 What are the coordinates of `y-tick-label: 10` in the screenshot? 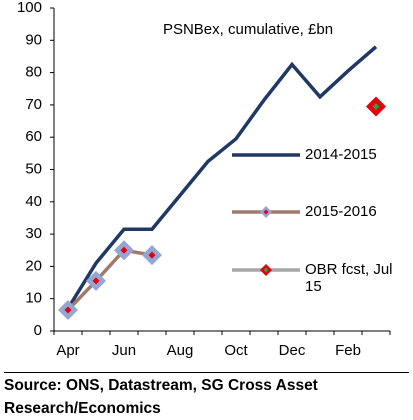 It's located at (33, 298).